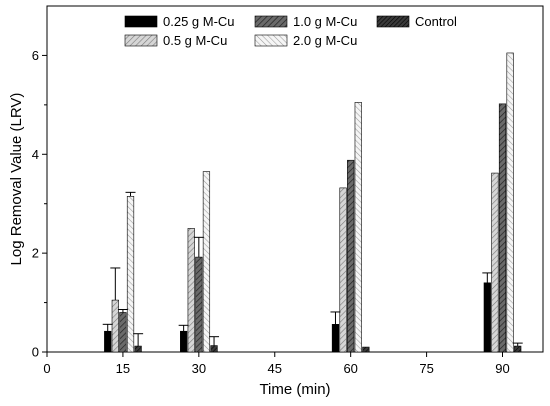 This screenshot has width=550, height=406. What do you see at coordinates (502, 368) in the screenshot?
I see `x-tick-label-6: 90` at bounding box center [502, 368].